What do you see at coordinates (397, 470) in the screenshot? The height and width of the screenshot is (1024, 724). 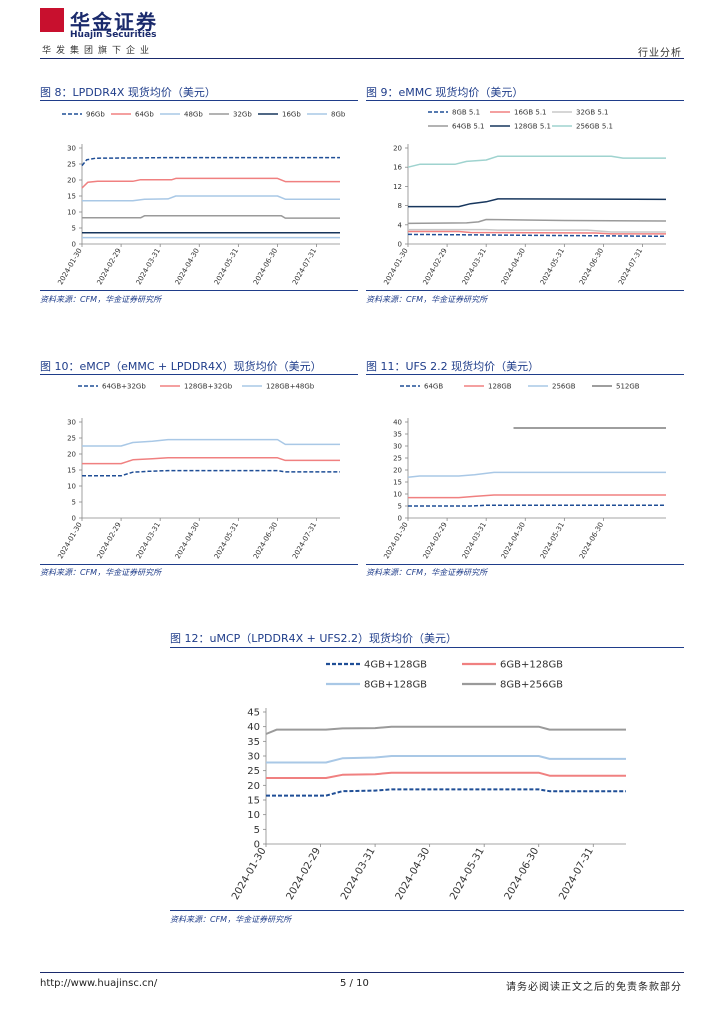 I see `fig11-y-tick-label: 20` at bounding box center [397, 470].